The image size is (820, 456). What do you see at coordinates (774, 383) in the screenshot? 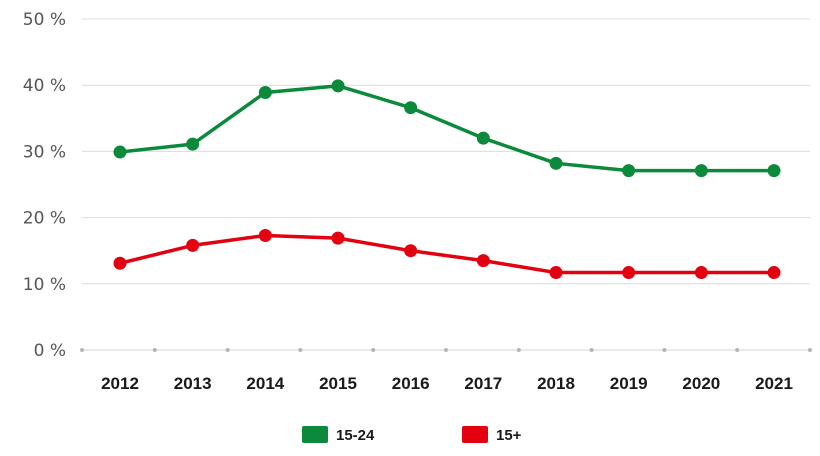
I see `x-tick-label: 2021` at bounding box center [774, 383].